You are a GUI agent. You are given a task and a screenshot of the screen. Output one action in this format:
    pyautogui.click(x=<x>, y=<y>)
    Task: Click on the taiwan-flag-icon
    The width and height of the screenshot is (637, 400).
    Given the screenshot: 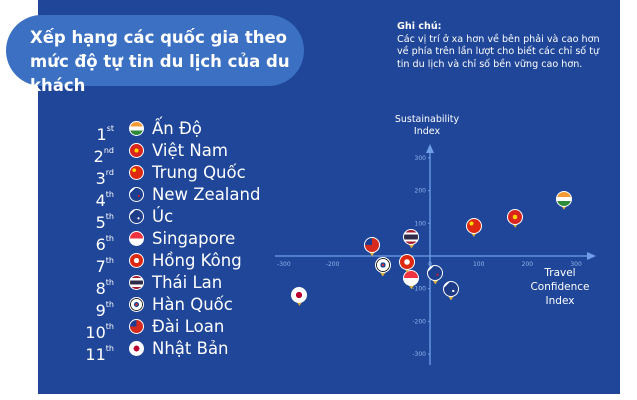 What is the action you would take?
    pyautogui.click(x=372, y=245)
    